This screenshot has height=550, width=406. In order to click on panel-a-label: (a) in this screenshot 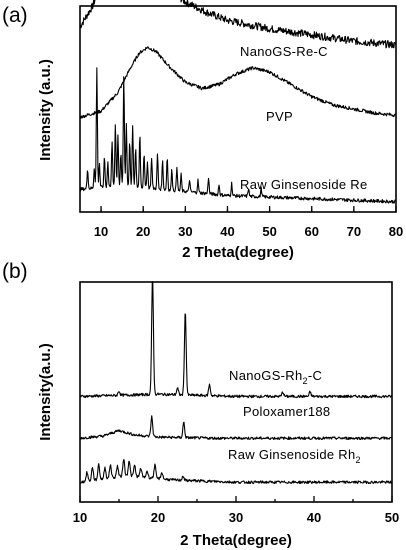, I will do `click(15, 15)`.